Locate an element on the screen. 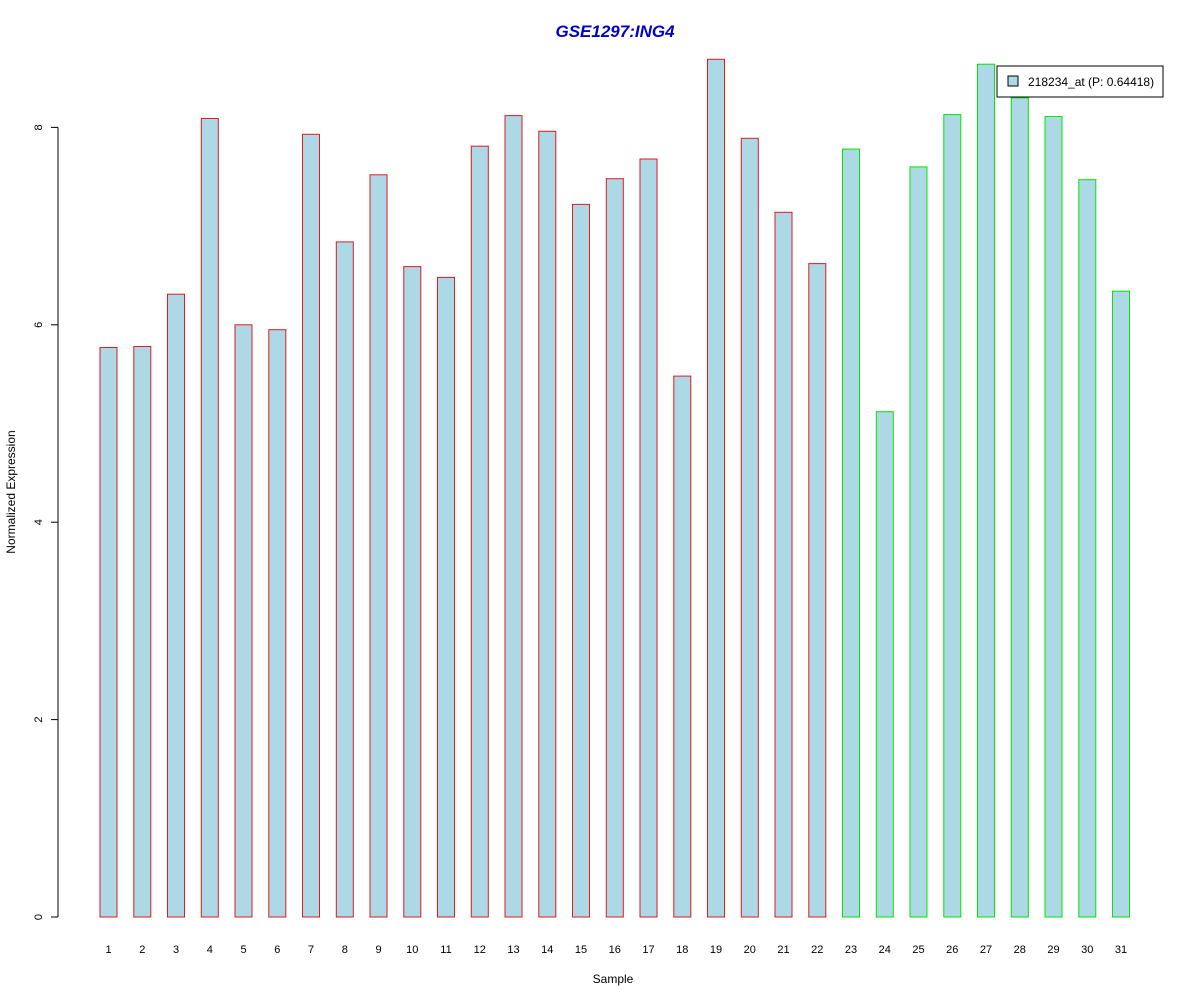  x-axis-label: Sample is located at coordinates (613, 979).